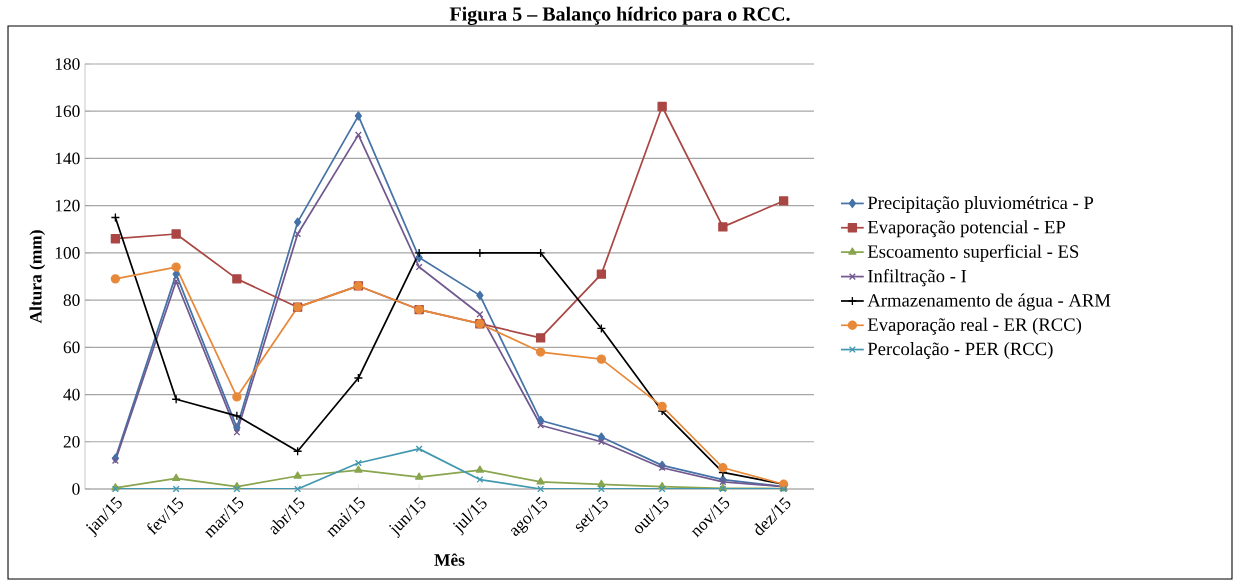  What do you see at coordinates (973, 253) in the screenshot?
I see `legend-label: Escoamento superficial - ES` at bounding box center [973, 253].